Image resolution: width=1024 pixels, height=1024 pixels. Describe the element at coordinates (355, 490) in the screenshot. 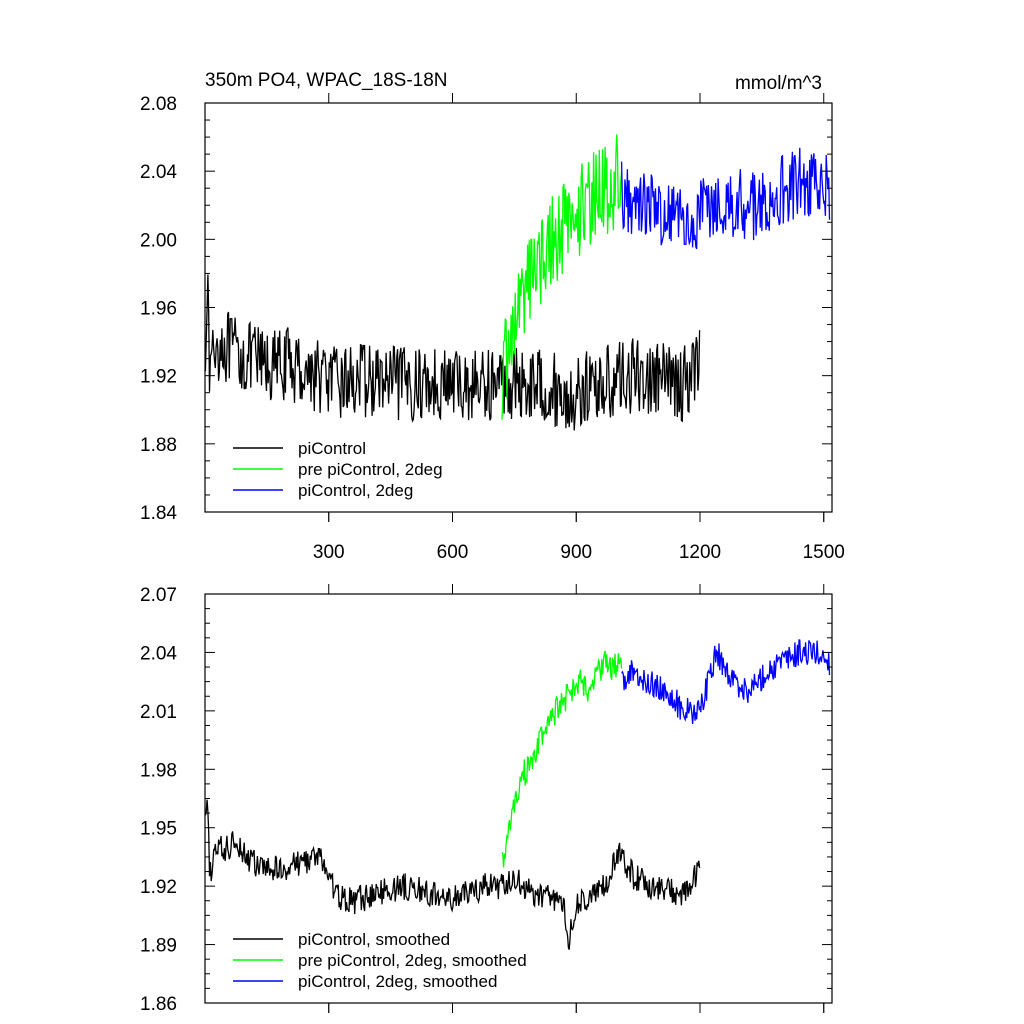

I see `legend-label-2: piControl, 2deg` at that location.